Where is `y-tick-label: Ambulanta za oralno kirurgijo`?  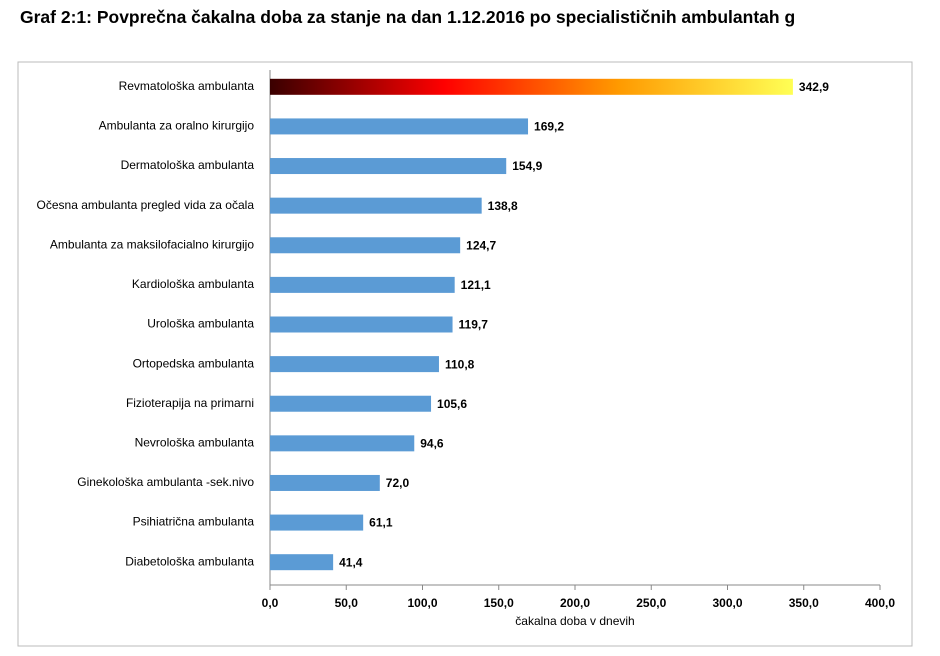 y-tick-label: Ambulanta za oralno kirurgijo is located at coordinates (177, 126).